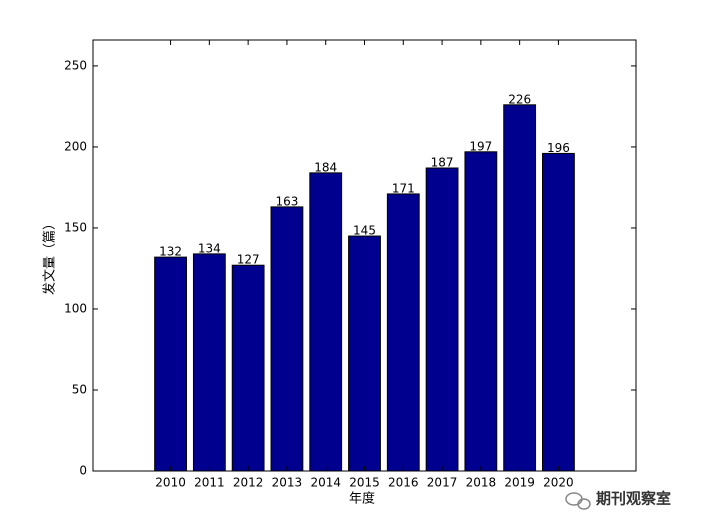  What do you see at coordinates (170, 252) in the screenshot?
I see `value-label: 132` at bounding box center [170, 252].